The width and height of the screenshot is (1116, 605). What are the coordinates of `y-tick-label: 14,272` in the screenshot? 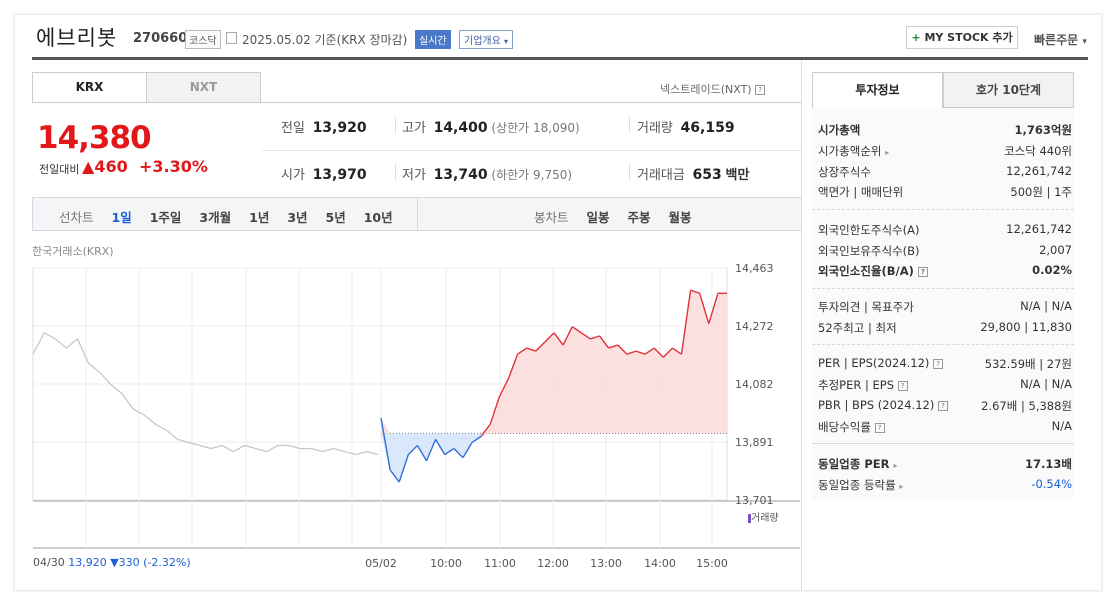 It's located at (754, 326).